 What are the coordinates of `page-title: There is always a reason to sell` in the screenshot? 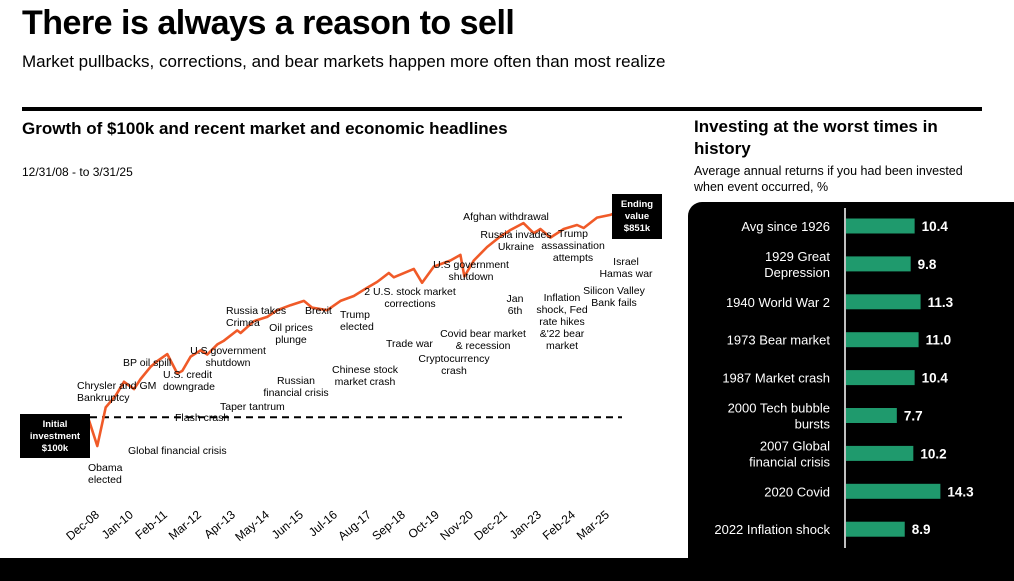 It's located at (268, 23).